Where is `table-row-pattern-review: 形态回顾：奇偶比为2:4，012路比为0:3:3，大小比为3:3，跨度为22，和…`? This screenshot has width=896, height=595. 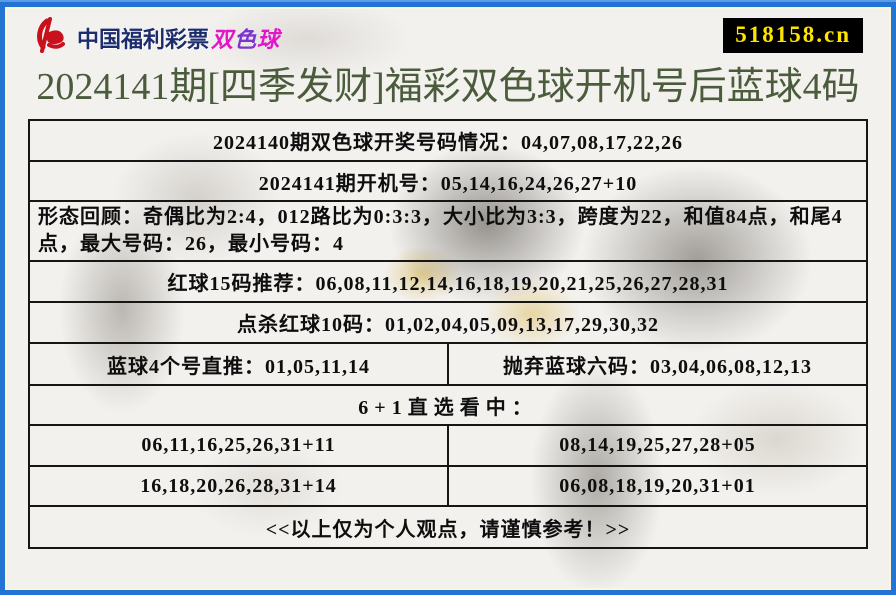 table-row-pattern-review: 形态回顾：奇偶比为2:4，012路比为0:3:3，大小比为3:3，跨度为22，和… is located at coordinates (448, 232).